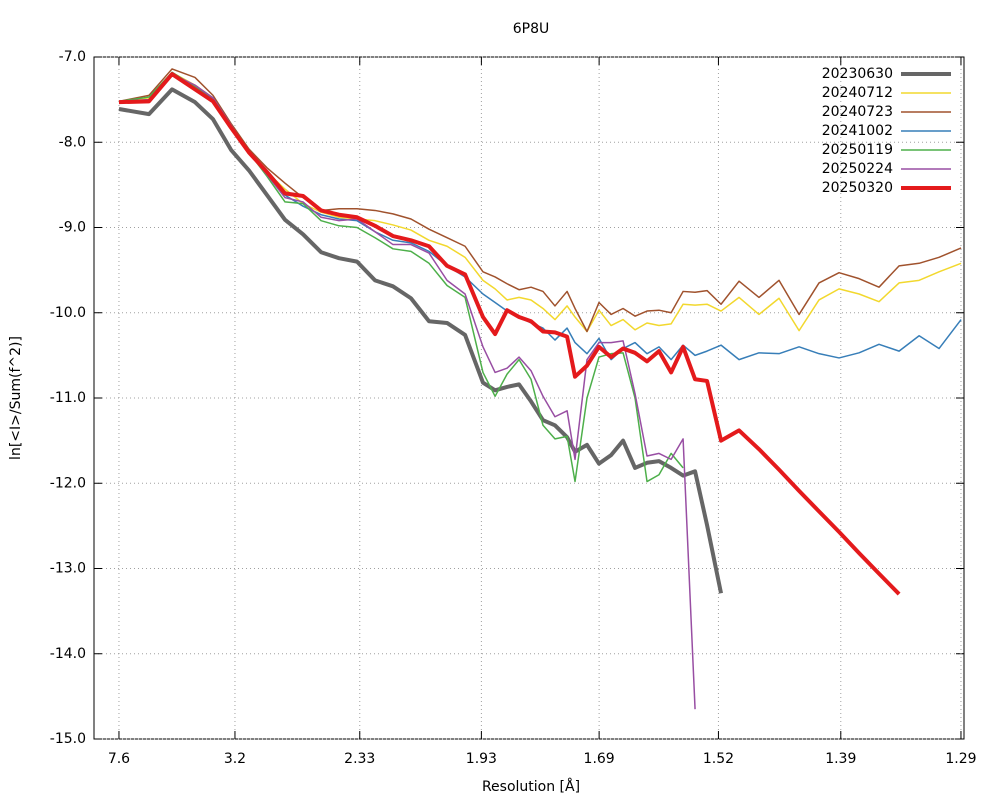 The image size is (1000, 800). I want to click on x-tick-label: 1.29, so click(960, 759).